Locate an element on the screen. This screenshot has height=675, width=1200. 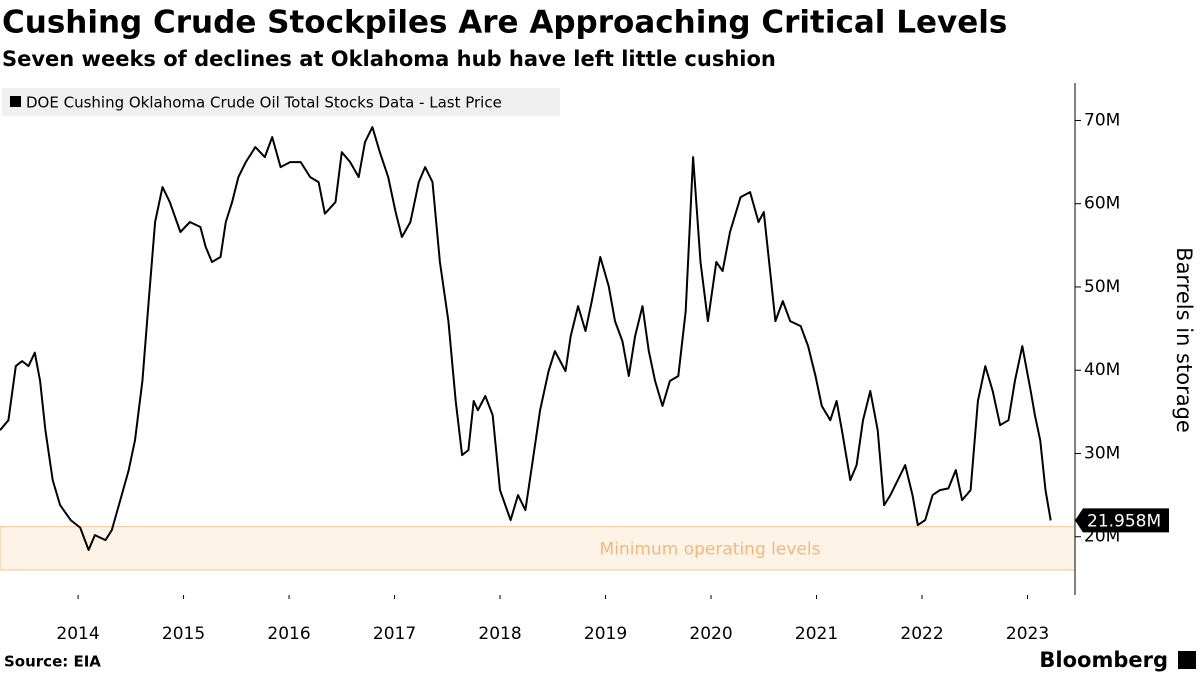
y-tick-label: 40M is located at coordinates (1102, 370).